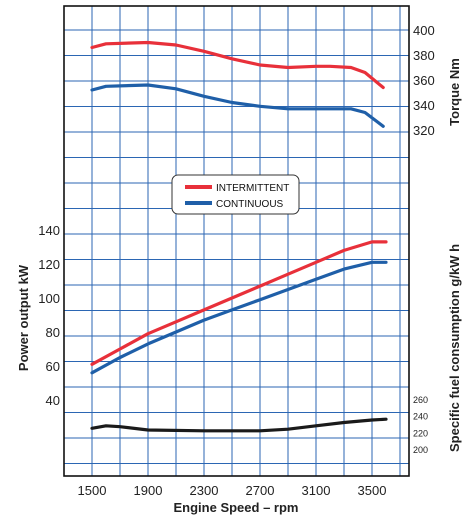  I want to click on x-tick-label: 2300, so click(204, 490).